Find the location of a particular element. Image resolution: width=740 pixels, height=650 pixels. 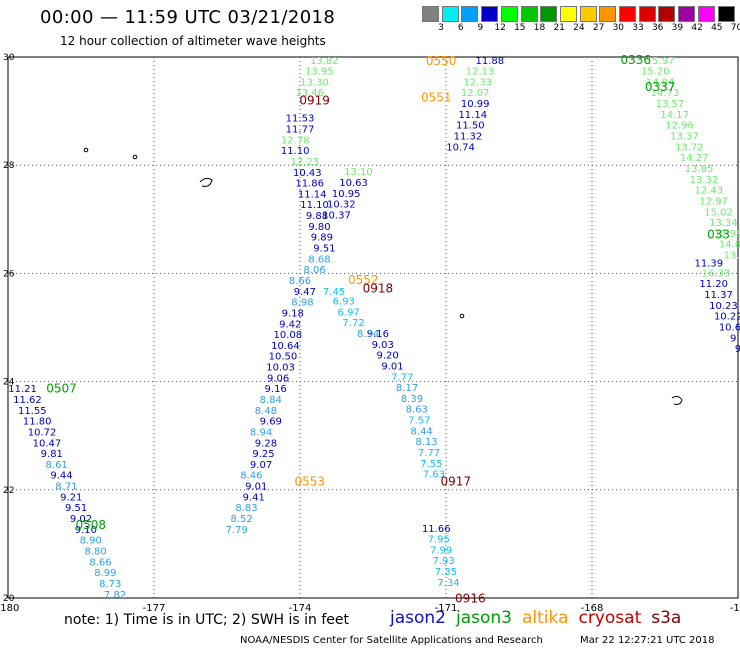

pass-time-label: 0337 is located at coordinates (660, 87).